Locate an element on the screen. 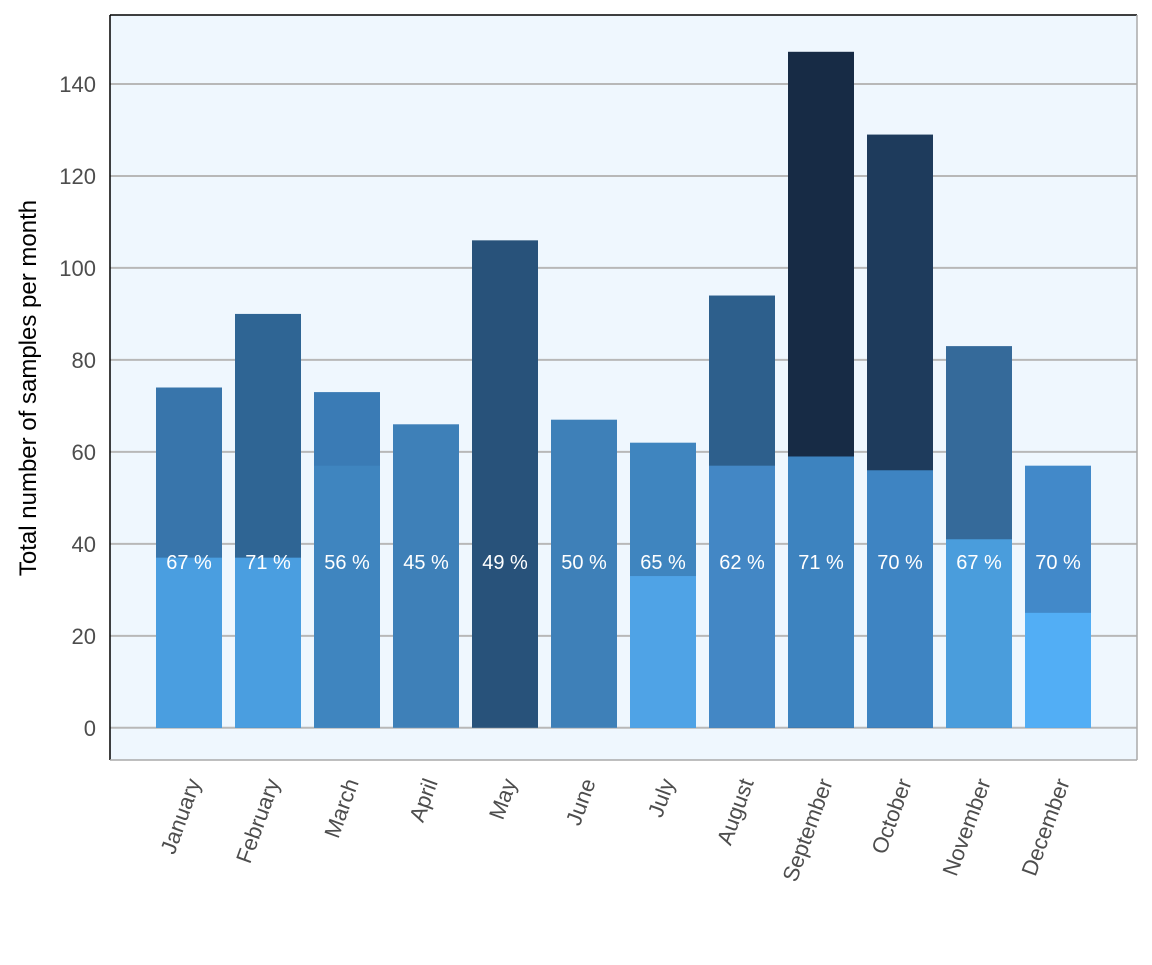 This screenshot has height=965, width=1152. y-tick-label: 80 is located at coordinates (84, 360).